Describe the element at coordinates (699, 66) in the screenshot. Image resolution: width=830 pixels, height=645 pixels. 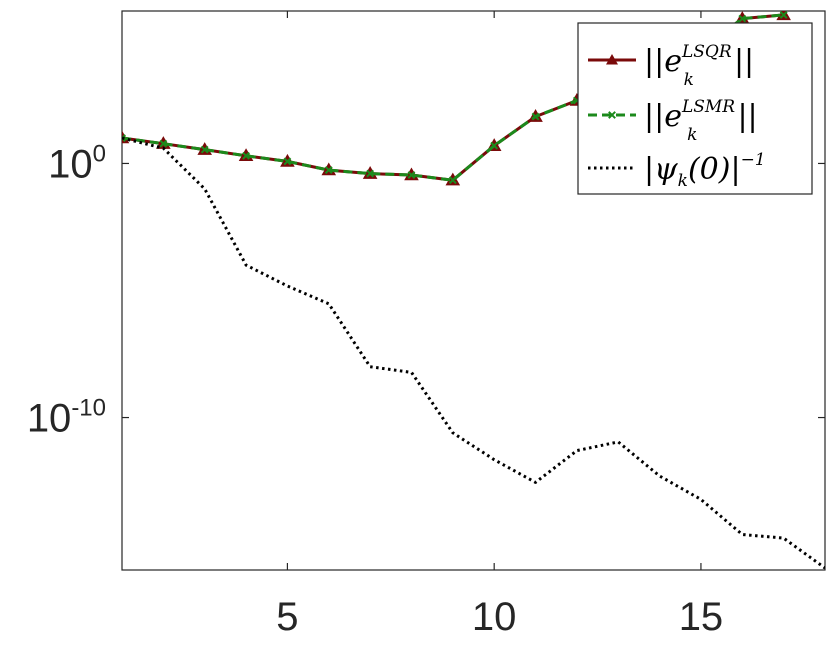
I see `legend-label: ||eLSQR k ||` at that location.